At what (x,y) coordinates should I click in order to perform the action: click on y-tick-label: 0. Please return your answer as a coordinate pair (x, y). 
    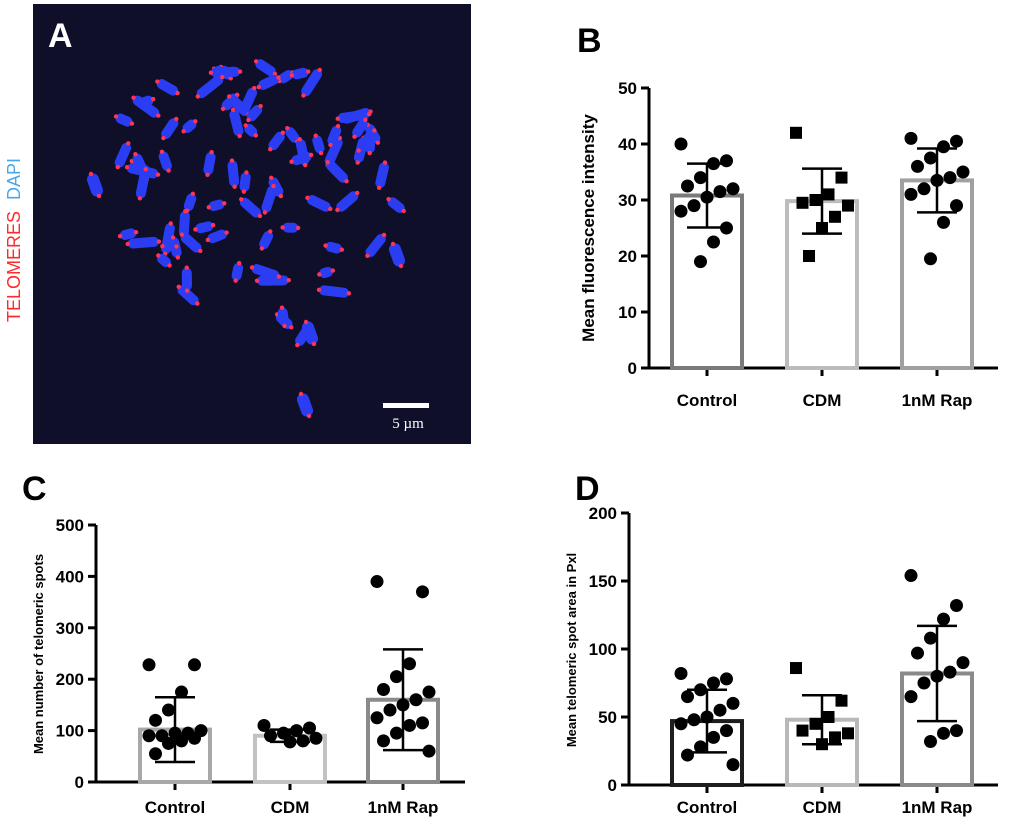
    Looking at the image, I should click on (612, 785).